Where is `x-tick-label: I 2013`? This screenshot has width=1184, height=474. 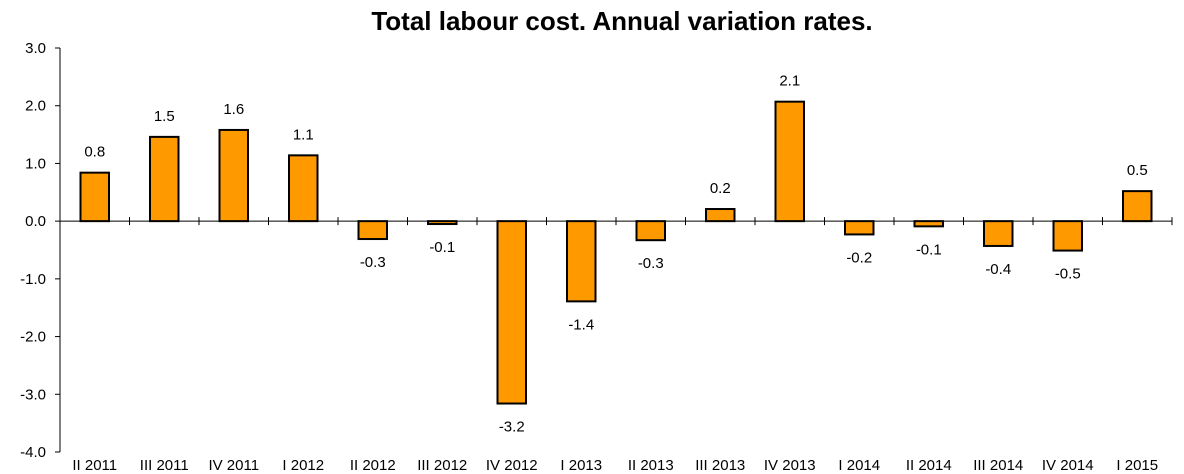
x-tick-label: I 2013 is located at coordinates (581, 465).